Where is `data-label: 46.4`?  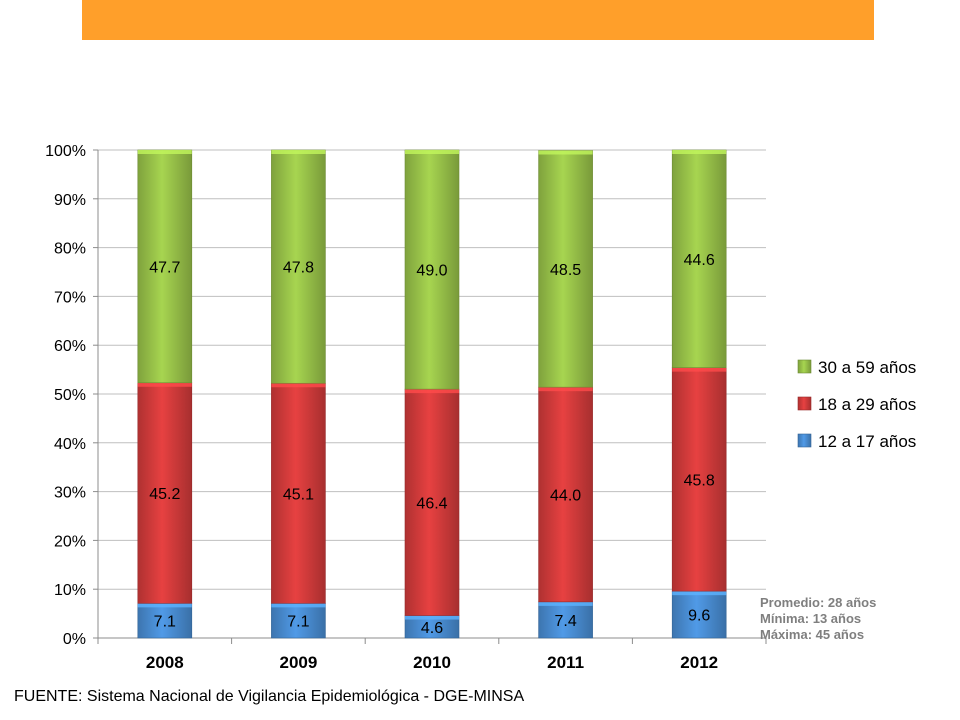 data-label: 46.4 is located at coordinates (431, 503).